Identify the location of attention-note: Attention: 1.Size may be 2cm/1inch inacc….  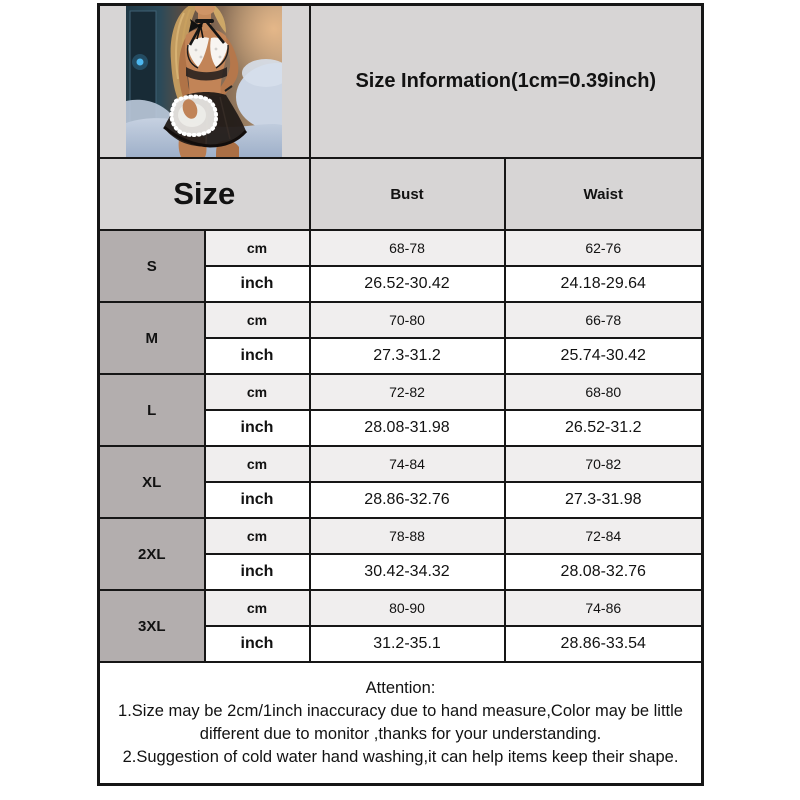
(400, 723).